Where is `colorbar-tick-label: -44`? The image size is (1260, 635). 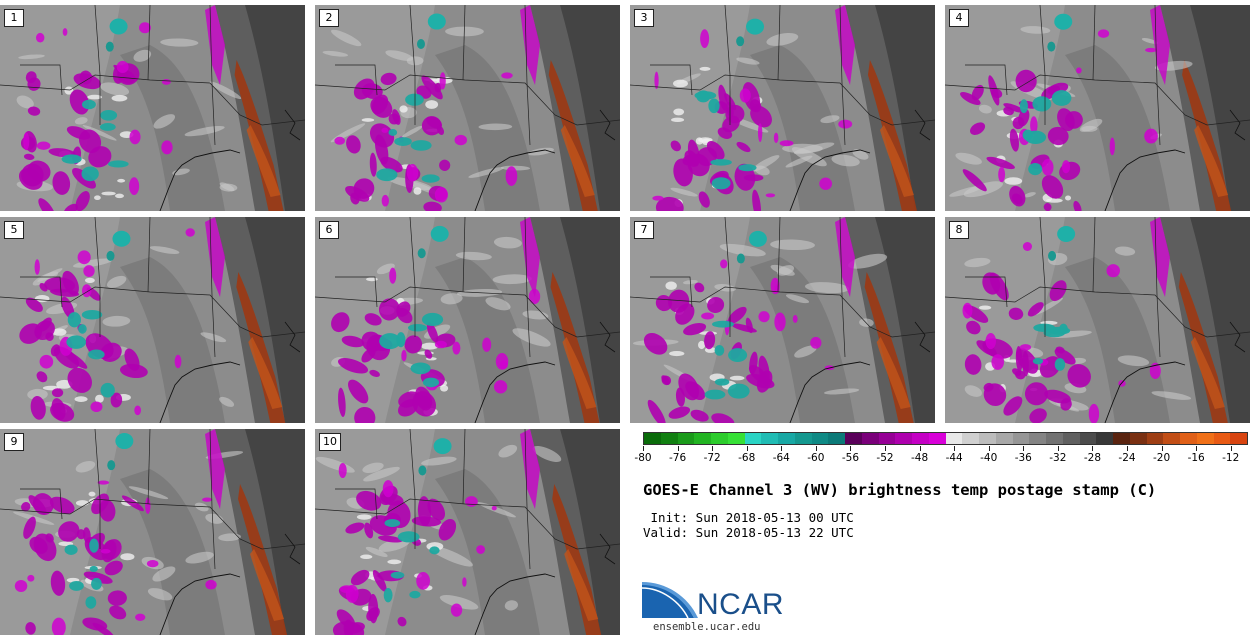
colorbar-tick-label: -44 is located at coordinates (954, 458).